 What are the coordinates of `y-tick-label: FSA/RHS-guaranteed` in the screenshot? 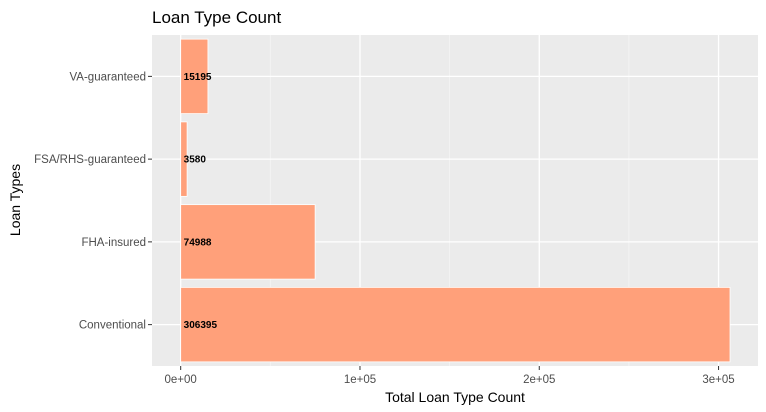 It's located at (90, 160).